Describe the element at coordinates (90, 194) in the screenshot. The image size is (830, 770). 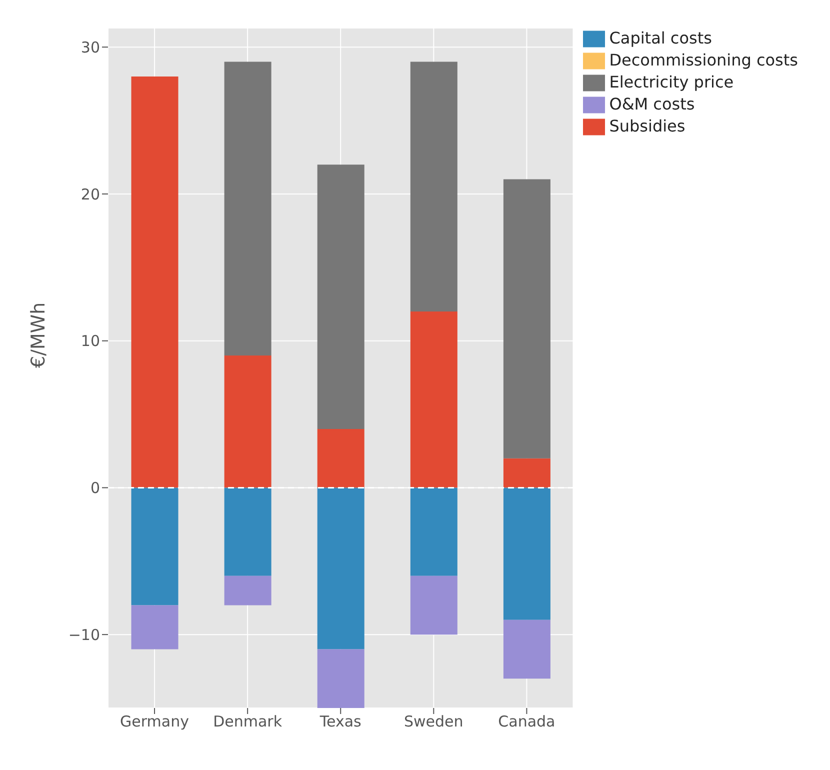
I see `y-tick-label: 20` at that location.